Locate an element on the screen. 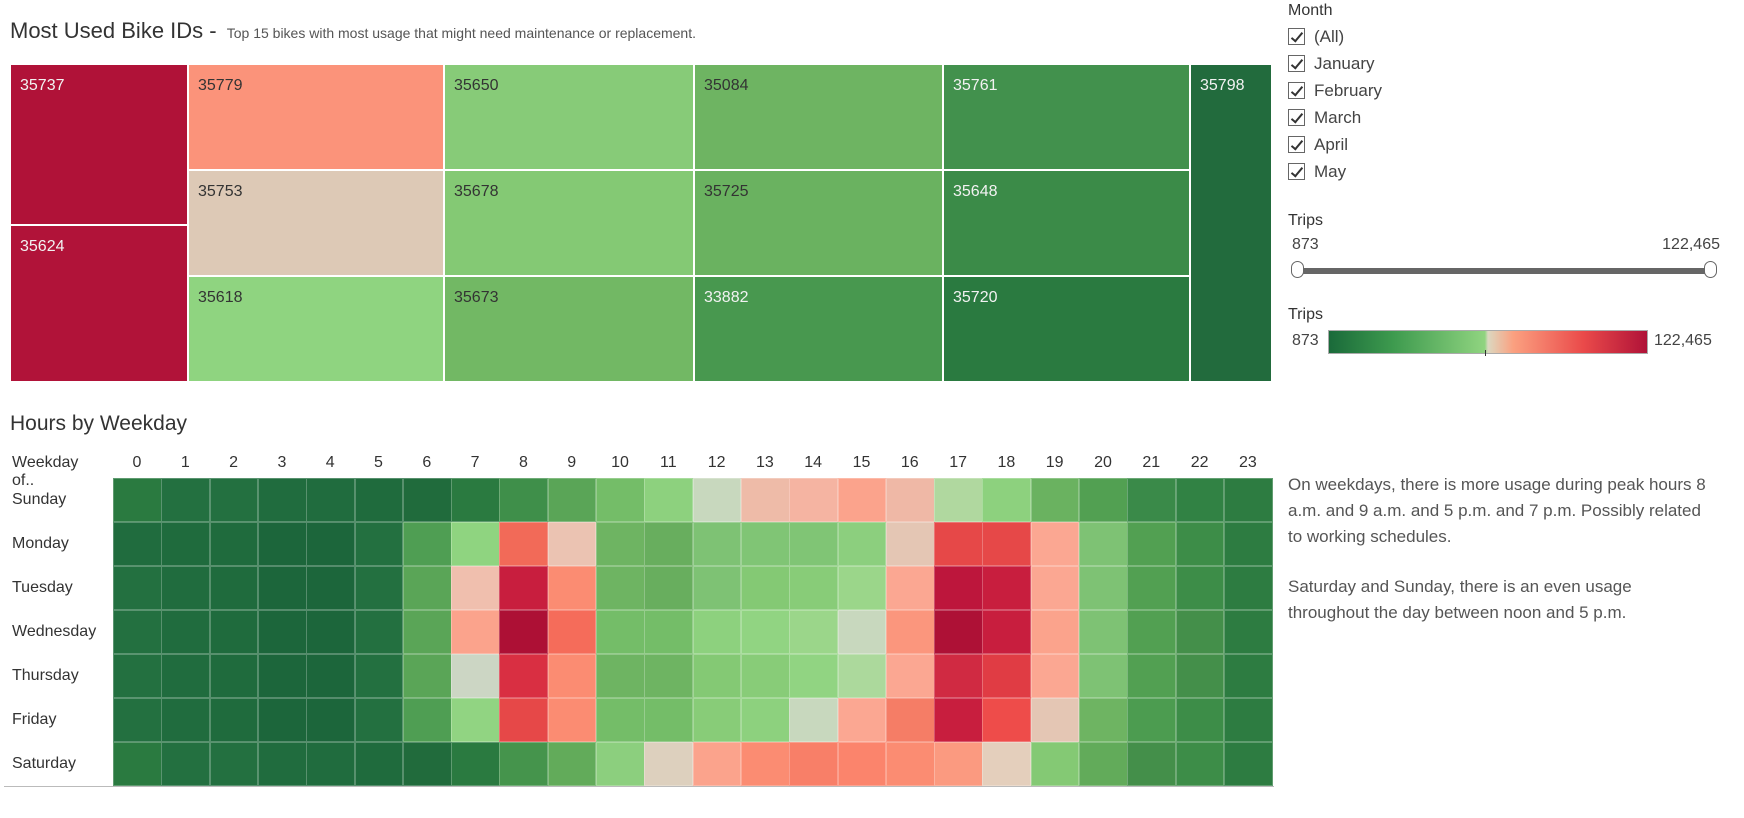 This screenshot has height=818, width=1744. trips-slider-min-handle is located at coordinates (1297, 269).